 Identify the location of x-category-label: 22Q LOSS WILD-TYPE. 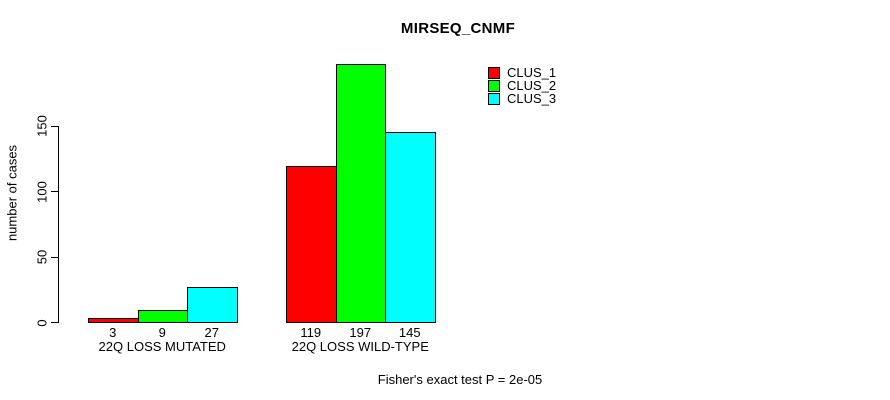
(360, 346).